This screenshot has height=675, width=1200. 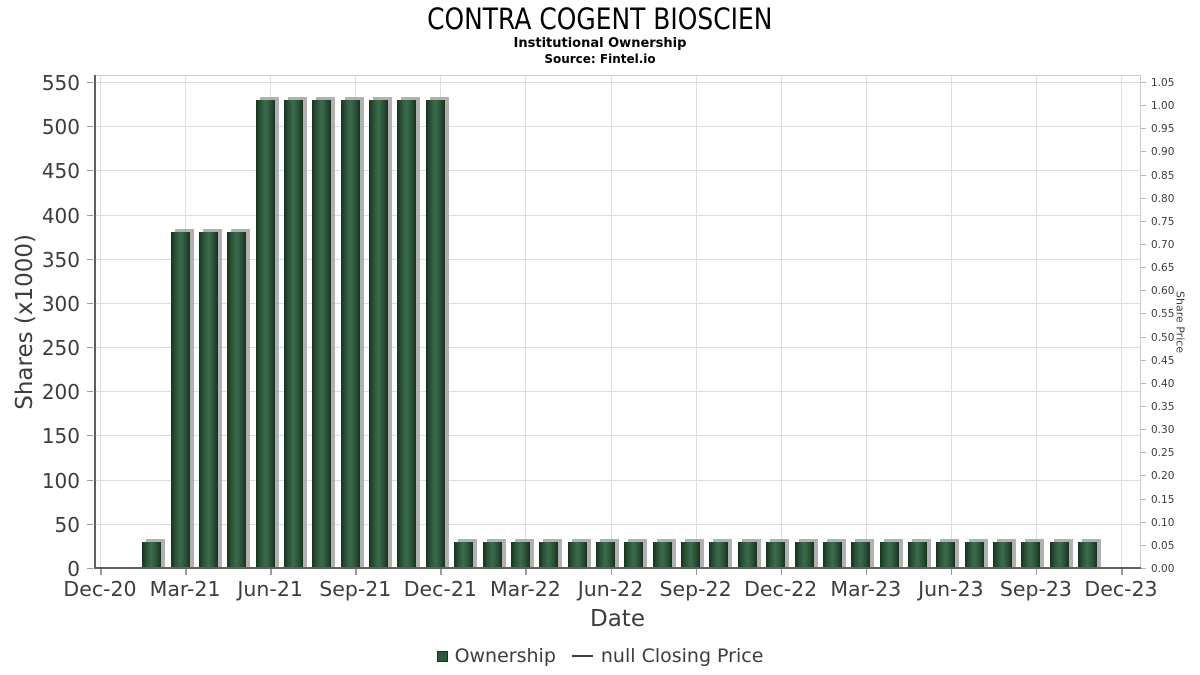 I want to click on x-tick-label: Jun-23, so click(x=951, y=589).